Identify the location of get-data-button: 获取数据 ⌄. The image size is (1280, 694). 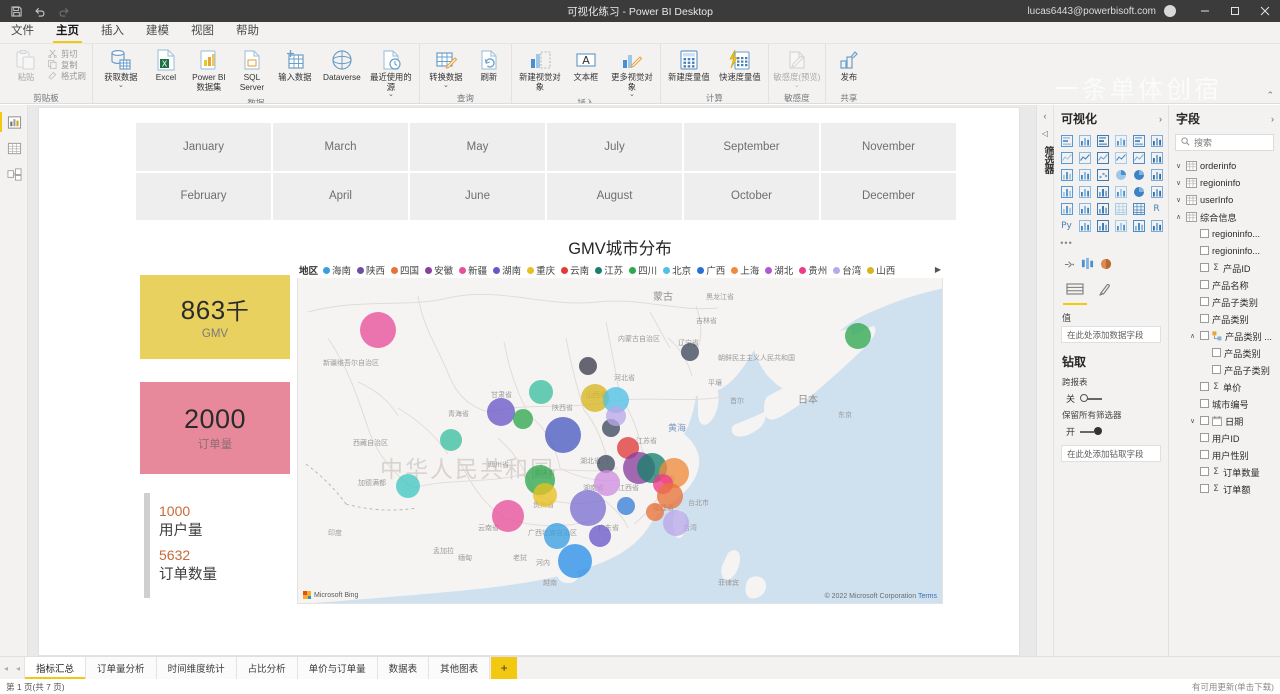
(121, 67).